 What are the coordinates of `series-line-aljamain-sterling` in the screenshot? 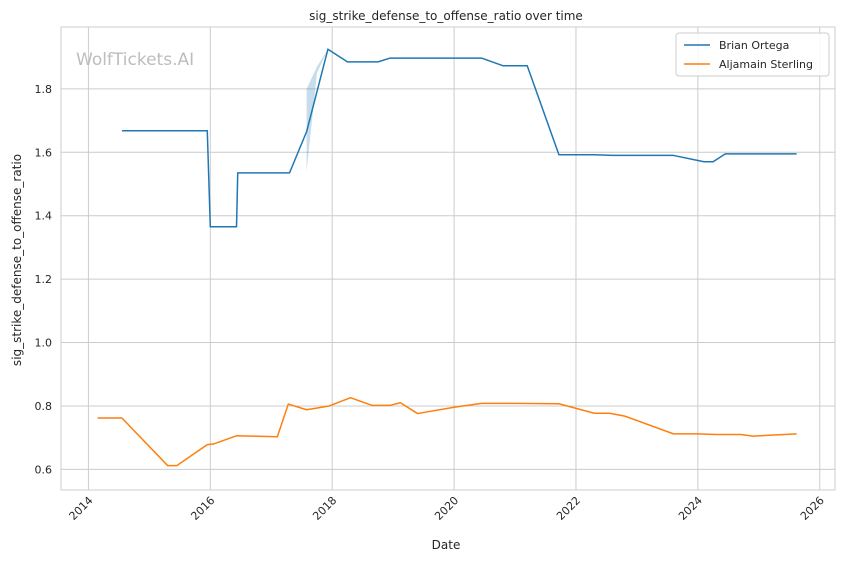 It's located at (447, 431).